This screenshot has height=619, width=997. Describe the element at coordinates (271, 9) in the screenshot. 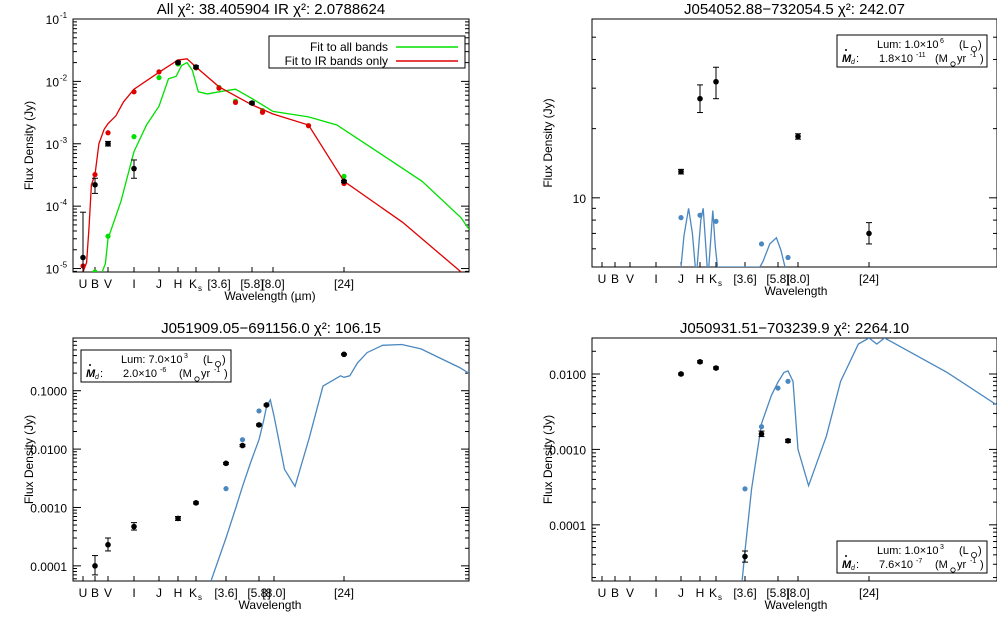

I see `chart-title: All χ²: 38.405904 IR χ²: 2.0788624` at that location.